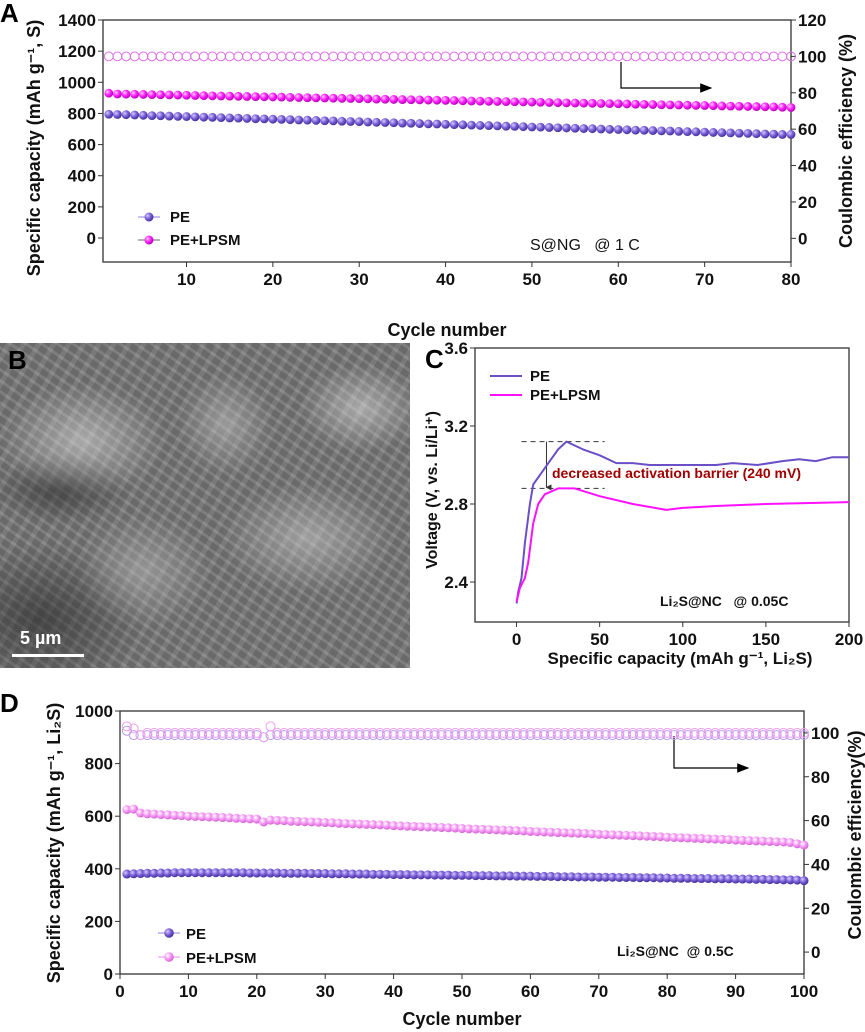 The width and height of the screenshot is (865, 1032). Describe the element at coordinates (618, 279) in the screenshot. I see `a-x-tick-label: 60` at that location.